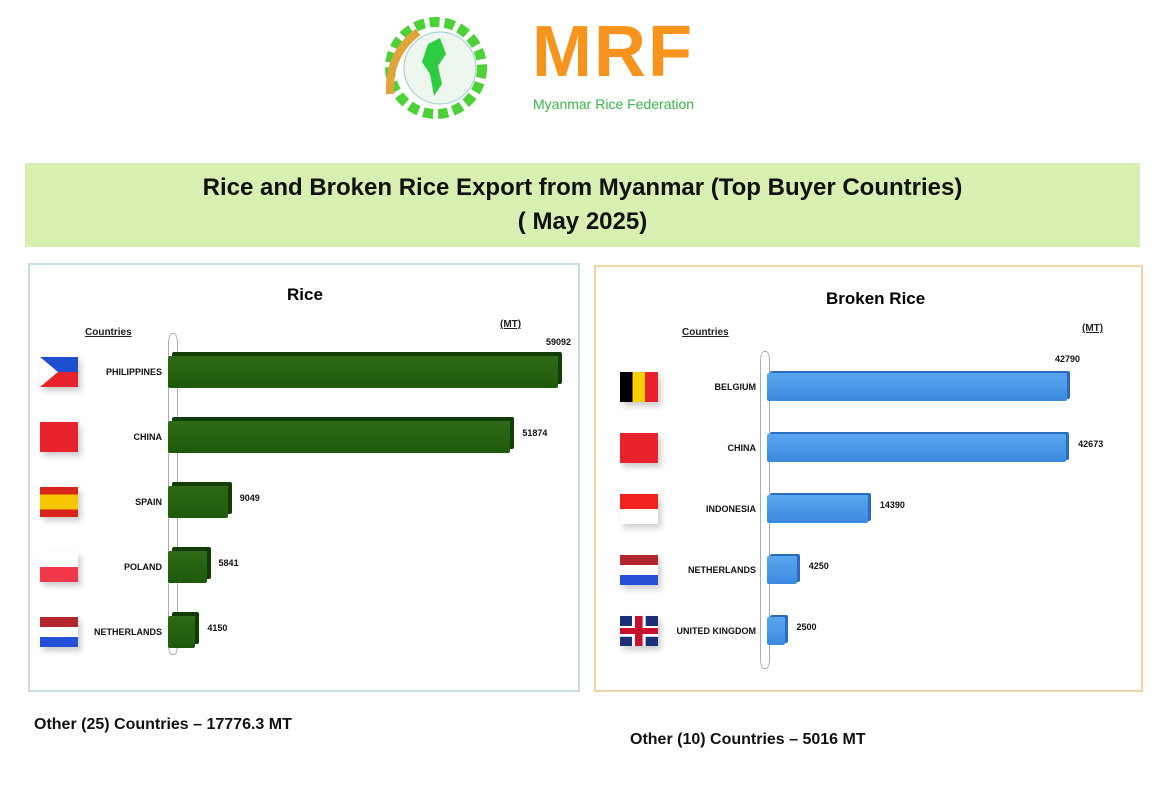  What do you see at coordinates (535, 433) in the screenshot?
I see `data-label: 51874` at bounding box center [535, 433].